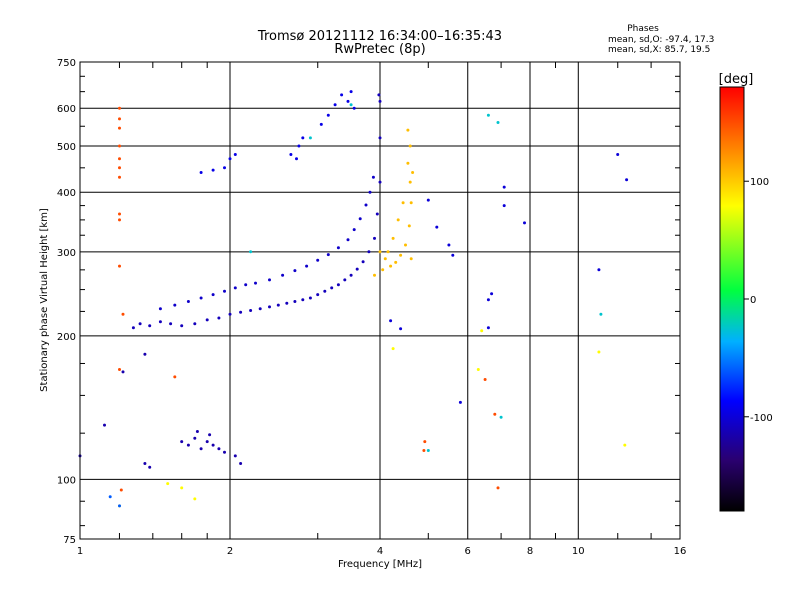 The height and width of the screenshot is (600, 800). What do you see at coordinates (468, 551) in the screenshot?
I see `x-tick-label: 6` at bounding box center [468, 551].